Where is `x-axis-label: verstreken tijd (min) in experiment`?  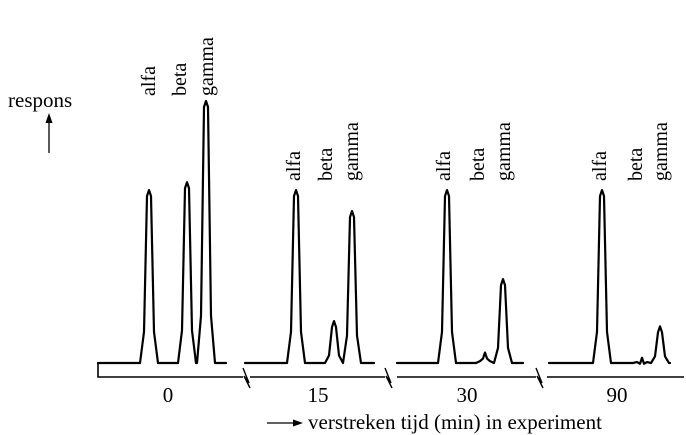
x-axis-label: verstreken tijd (min) in experiment is located at coordinates (455, 422).